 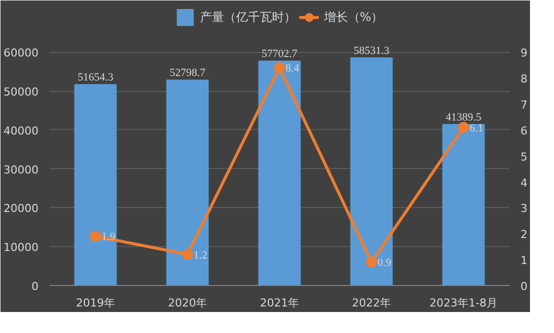 What do you see at coordinates (524, 261) in the screenshot?
I see `y2-tick-label: 1` at bounding box center [524, 261].